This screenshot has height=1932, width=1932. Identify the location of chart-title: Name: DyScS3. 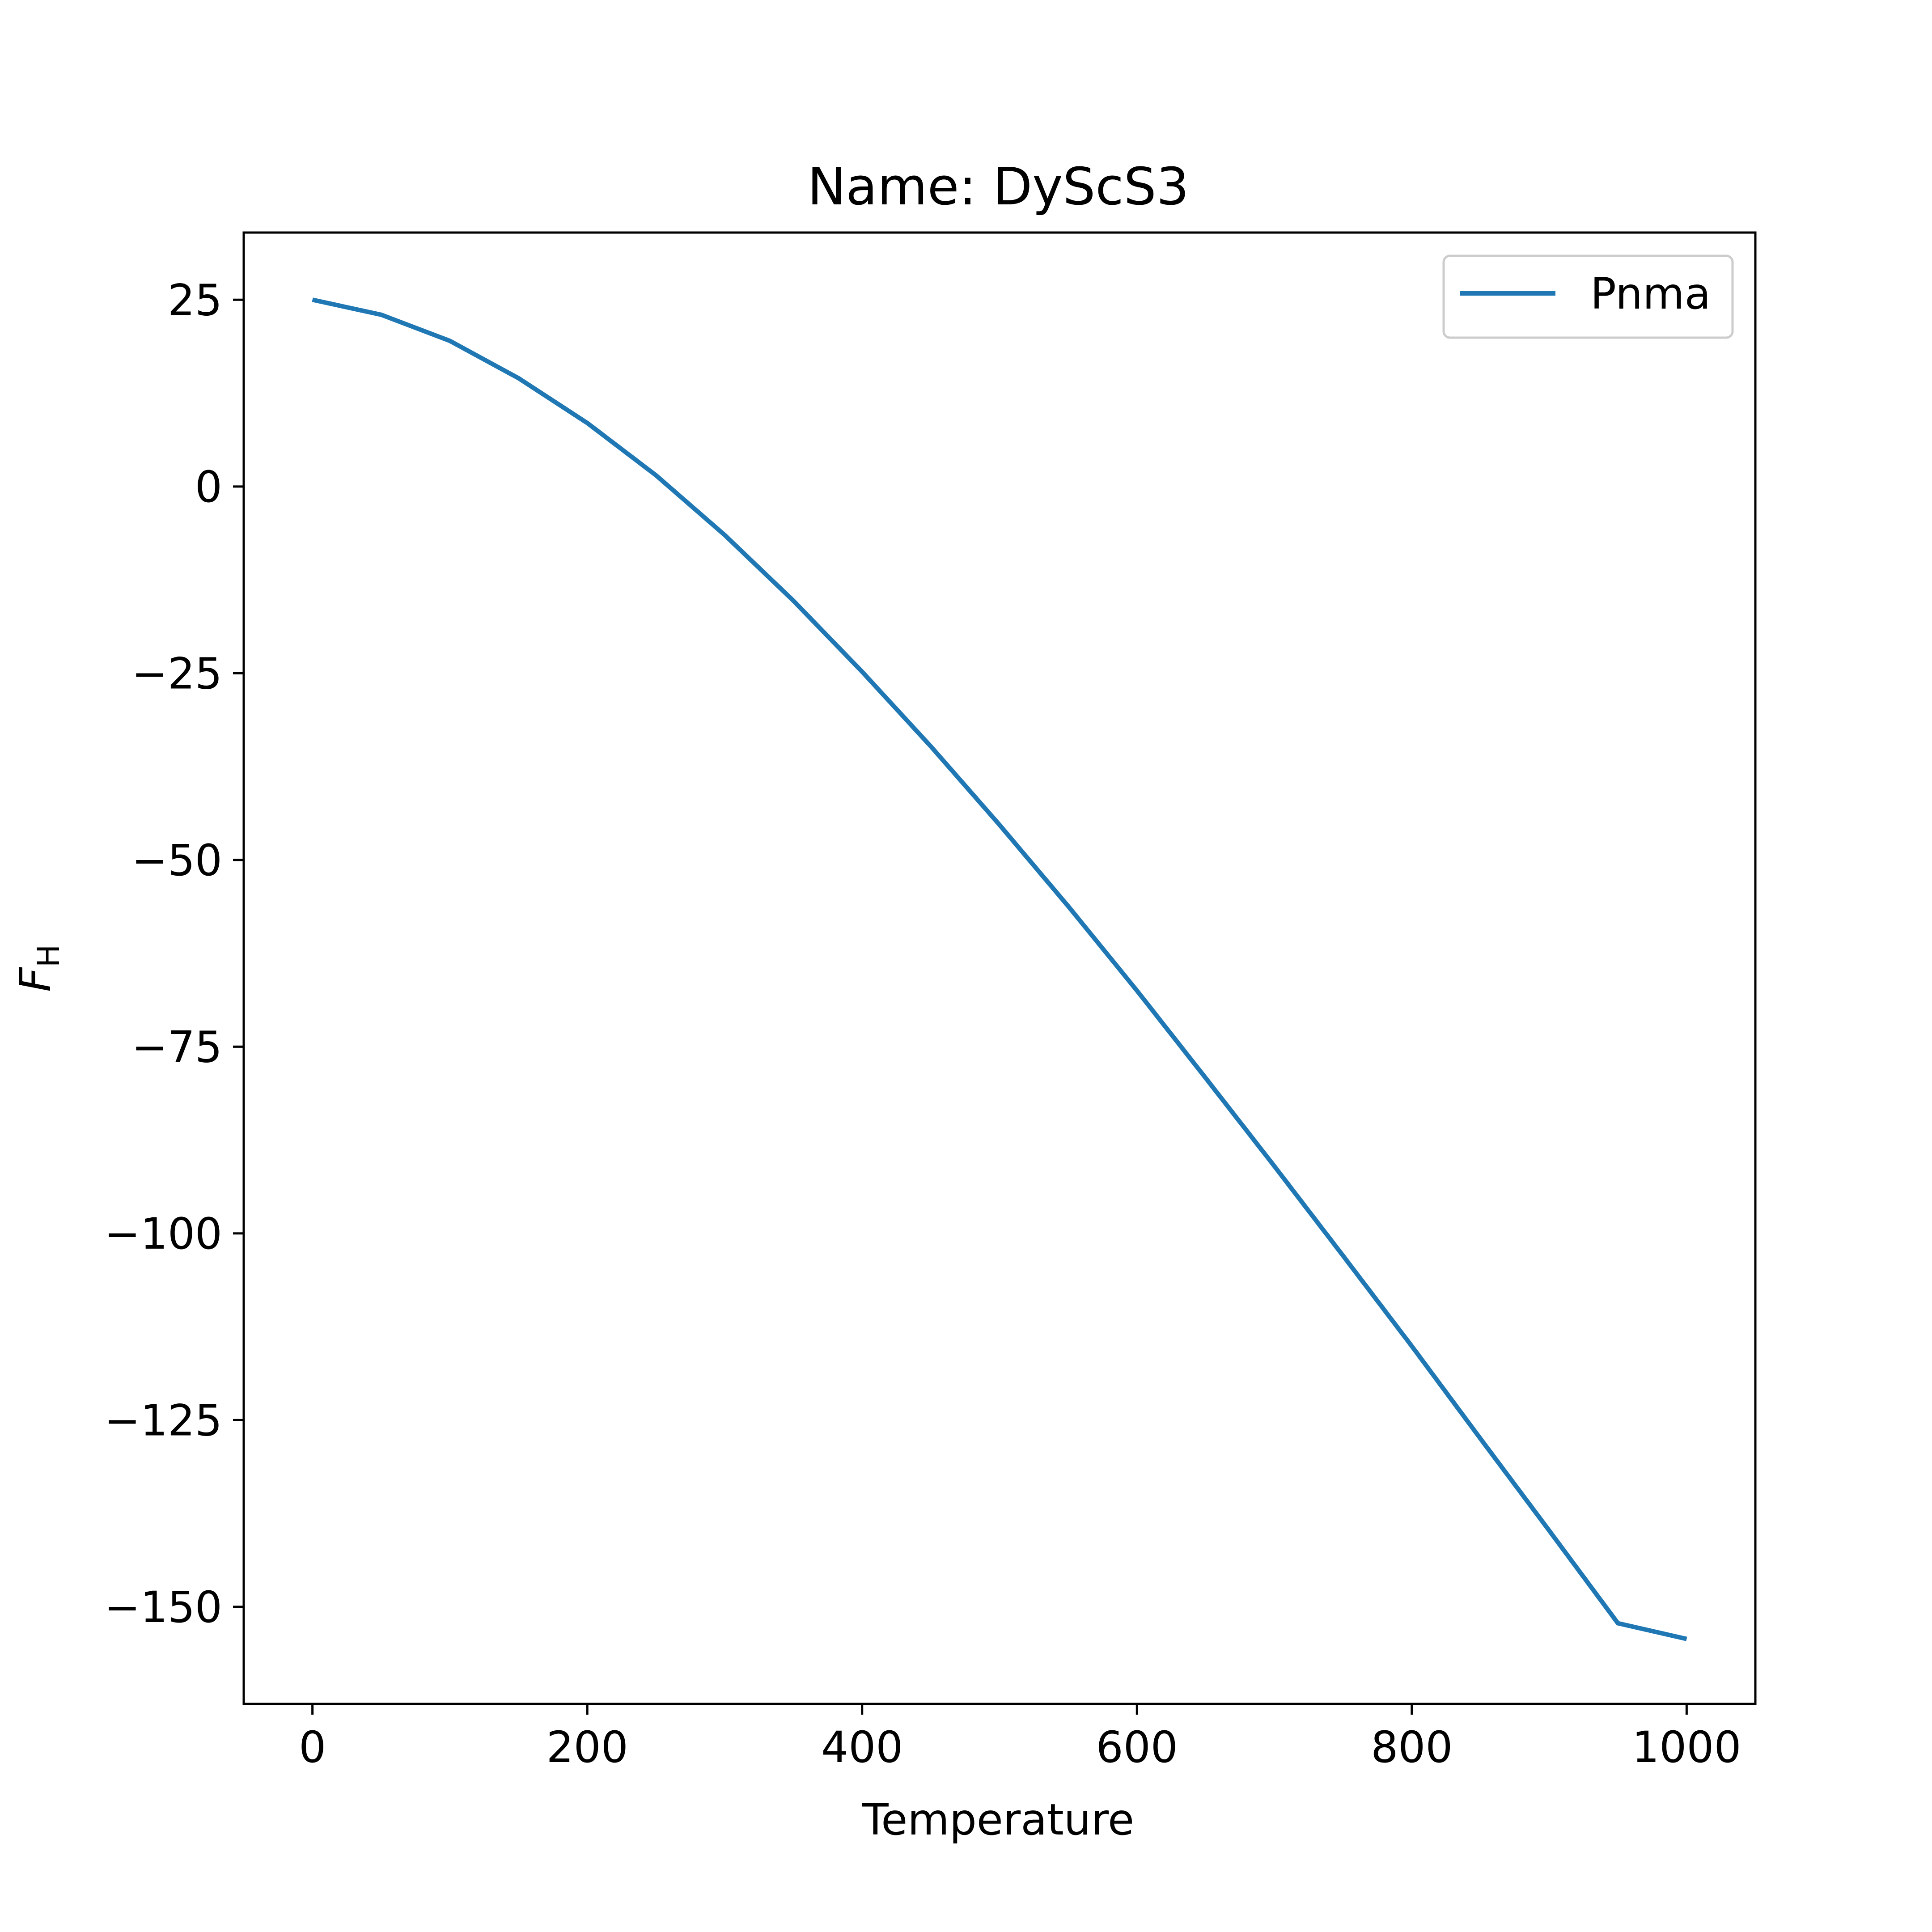
(998, 187).